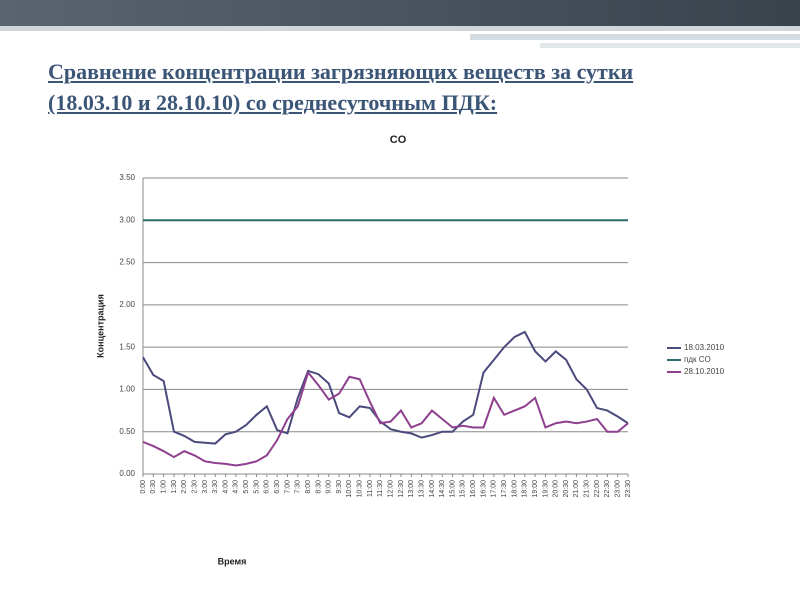 The height and width of the screenshot is (600, 800). Describe the element at coordinates (483, 489) in the screenshot. I see `x-tick-label: 16:30` at that location.